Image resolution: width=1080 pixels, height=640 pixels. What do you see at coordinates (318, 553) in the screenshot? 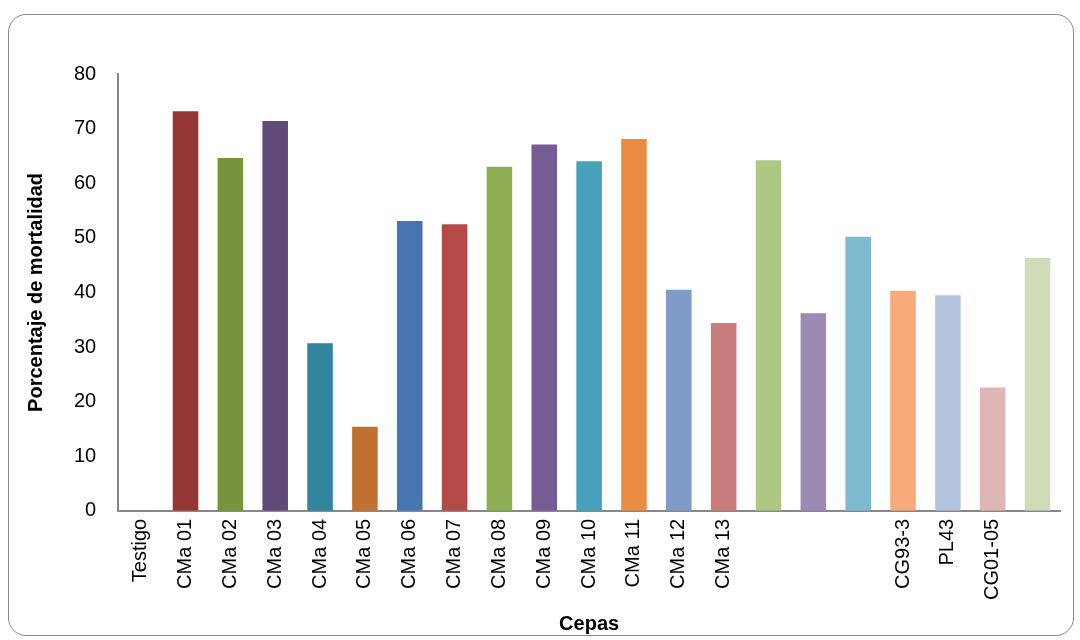
I see `x-tick-label: CMa 04` at bounding box center [318, 553].